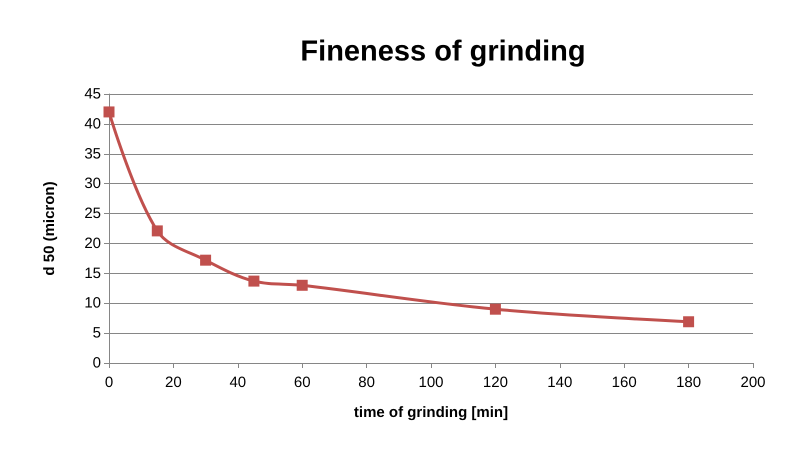 The image size is (789, 466). I want to click on x-tick-label: 160, so click(624, 382).